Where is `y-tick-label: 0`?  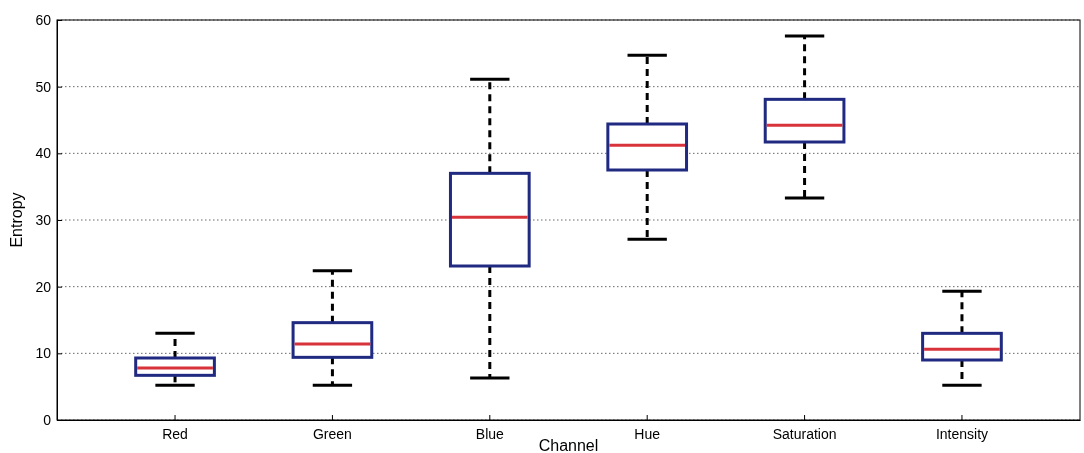
y-tick-label: 0 is located at coordinates (47, 419).